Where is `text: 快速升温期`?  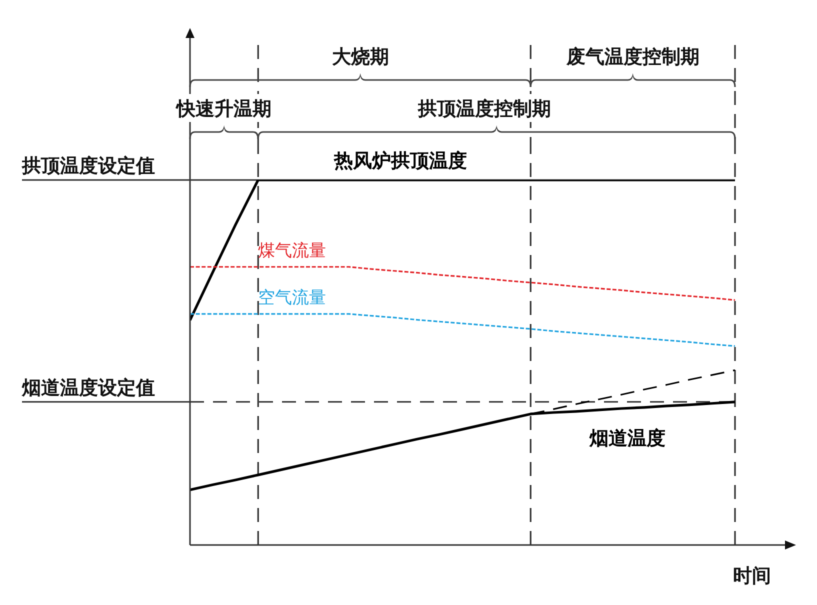 text: 快速升温期 is located at coordinates (223, 109).